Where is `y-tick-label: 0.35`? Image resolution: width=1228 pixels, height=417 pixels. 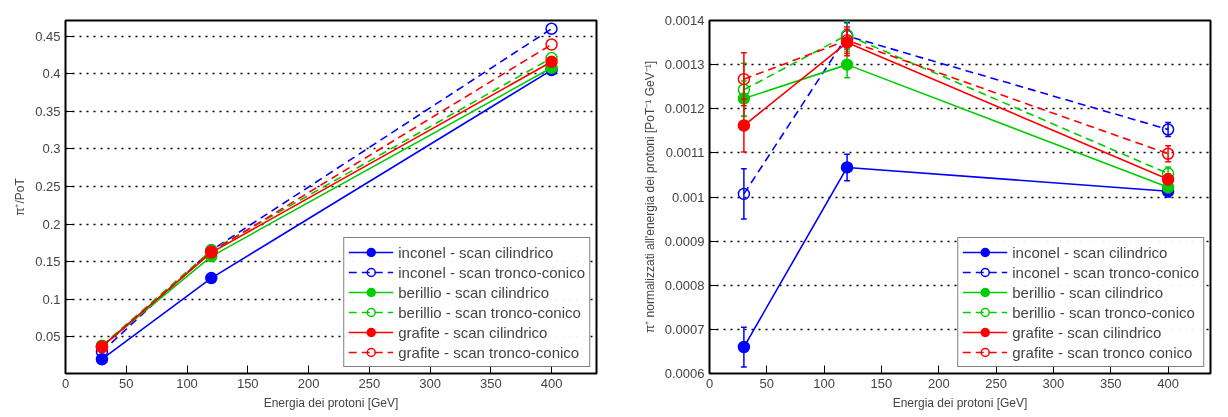 y-tick-label: 0.35 is located at coordinates (48, 111).